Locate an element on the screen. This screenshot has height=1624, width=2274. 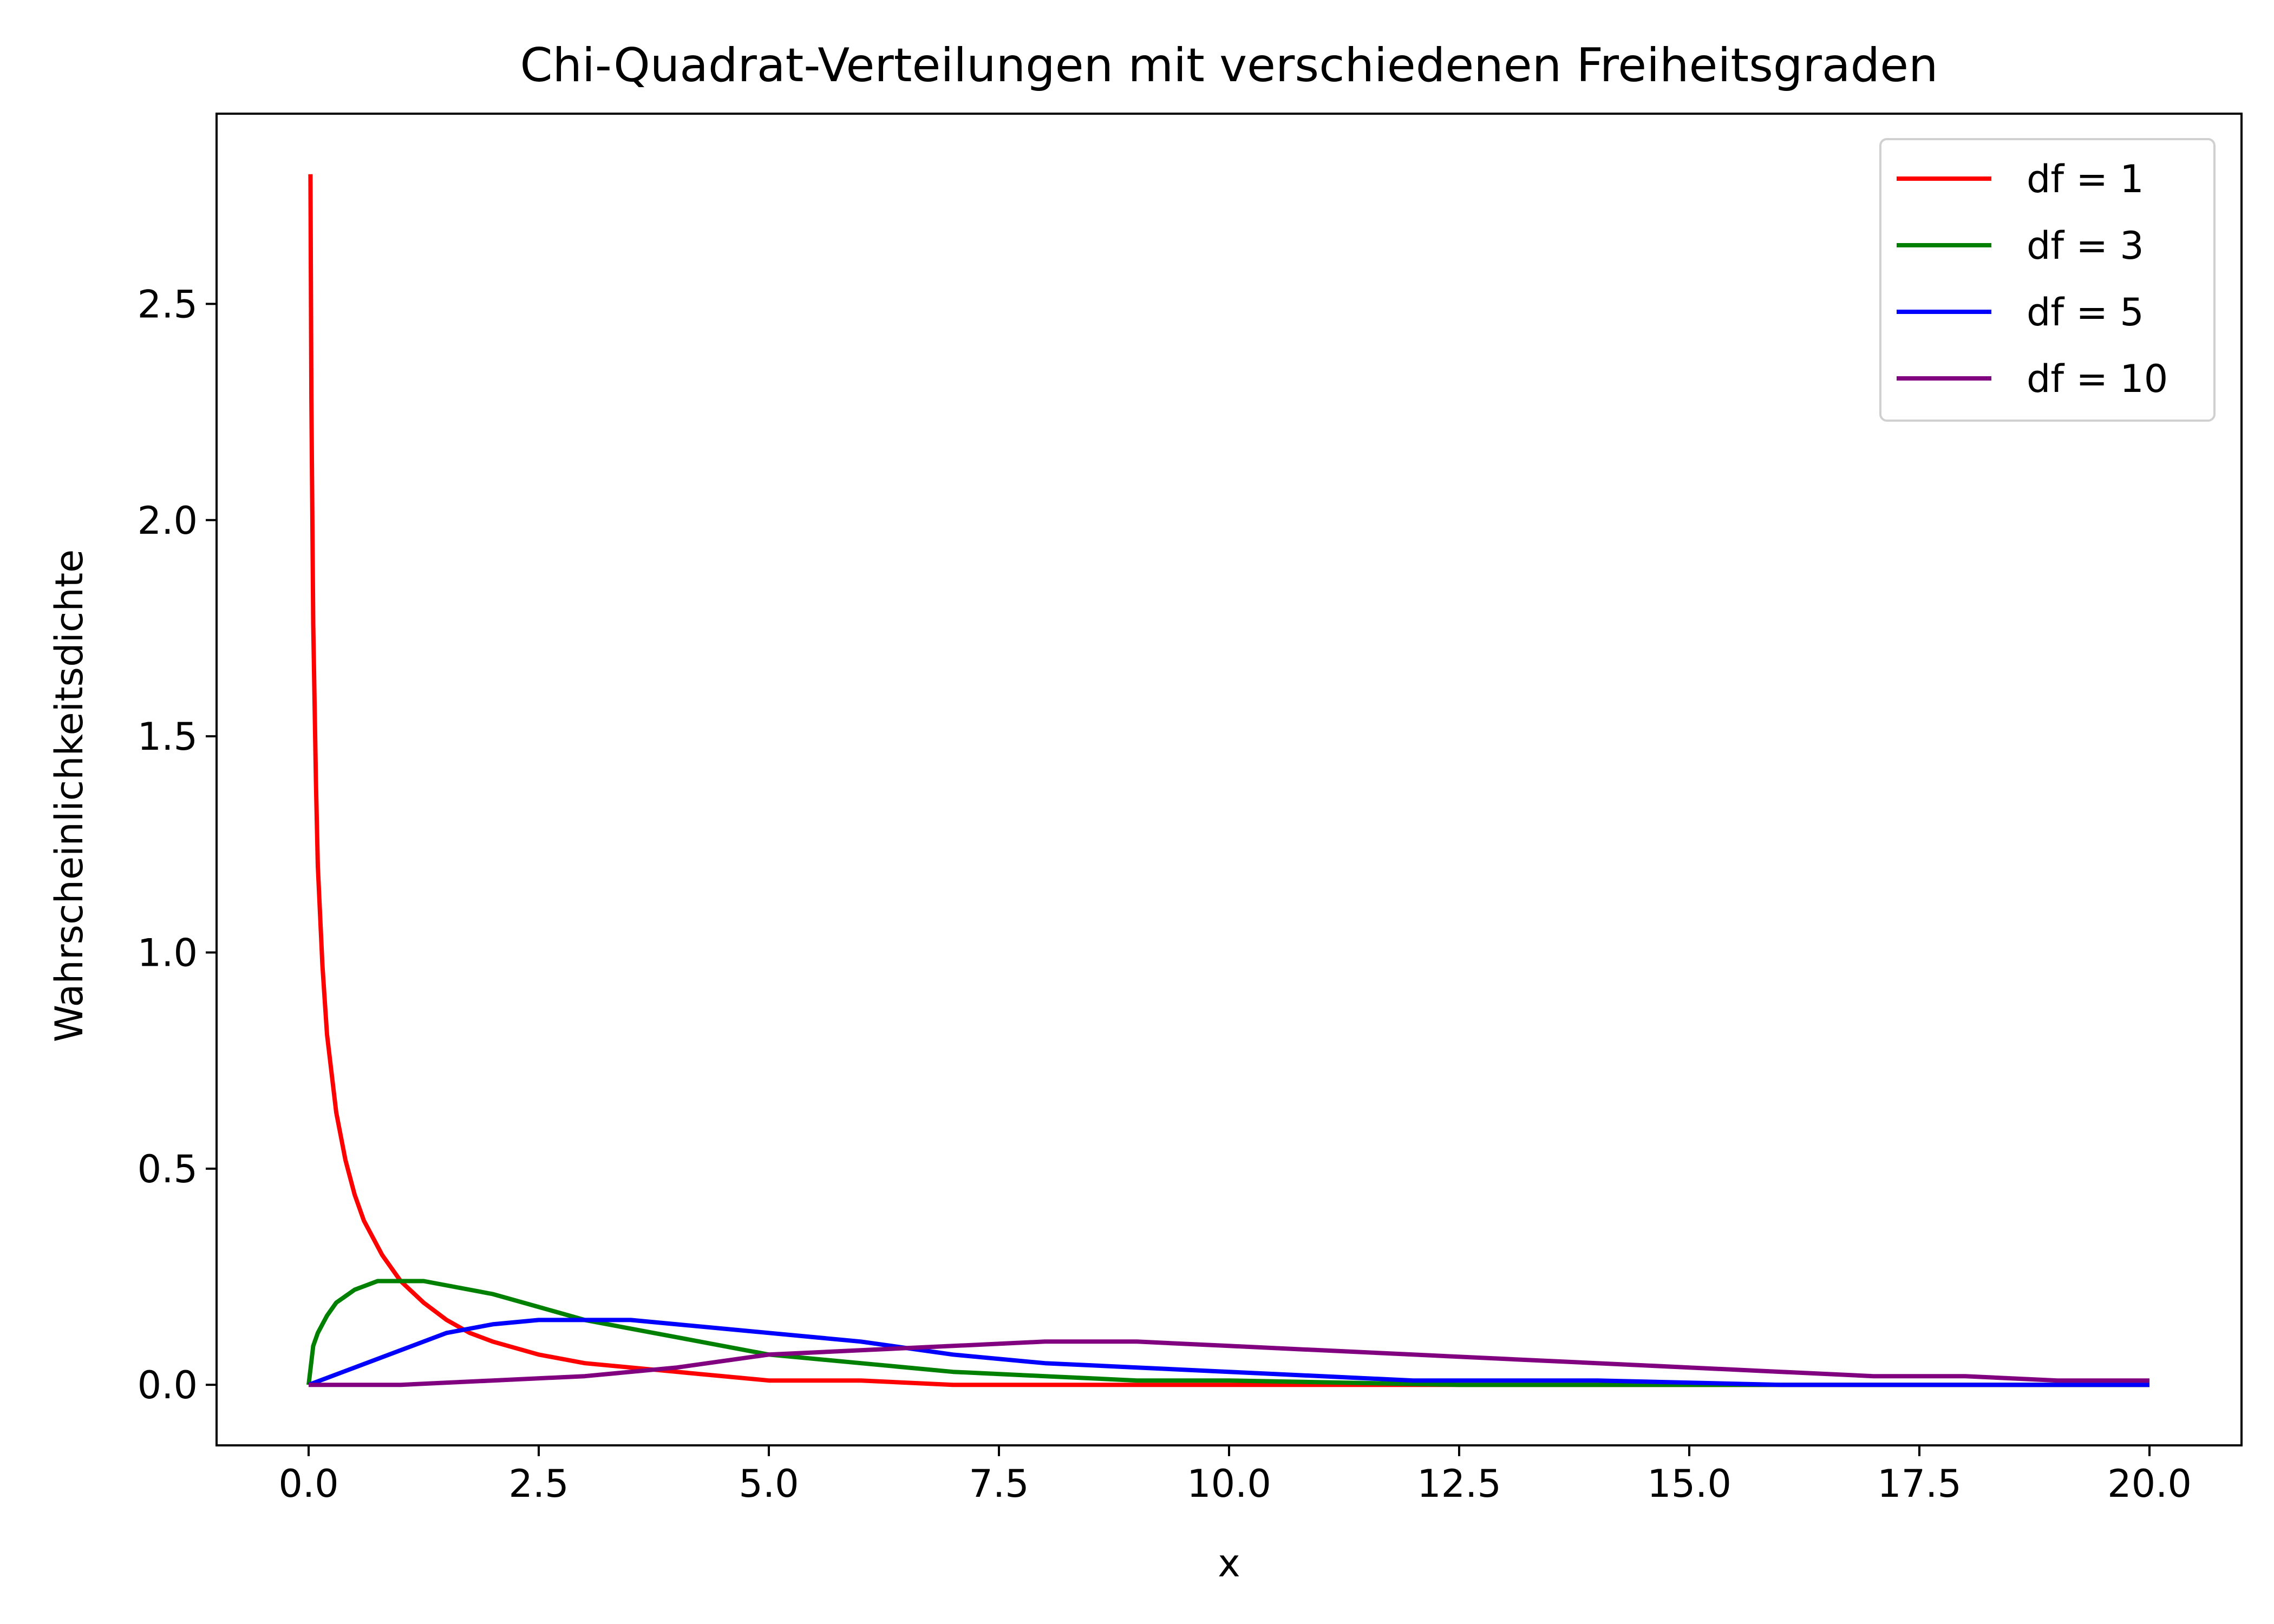
legend: df = 1 df = 3 df = 5 df = 10 is located at coordinates (2048, 280).